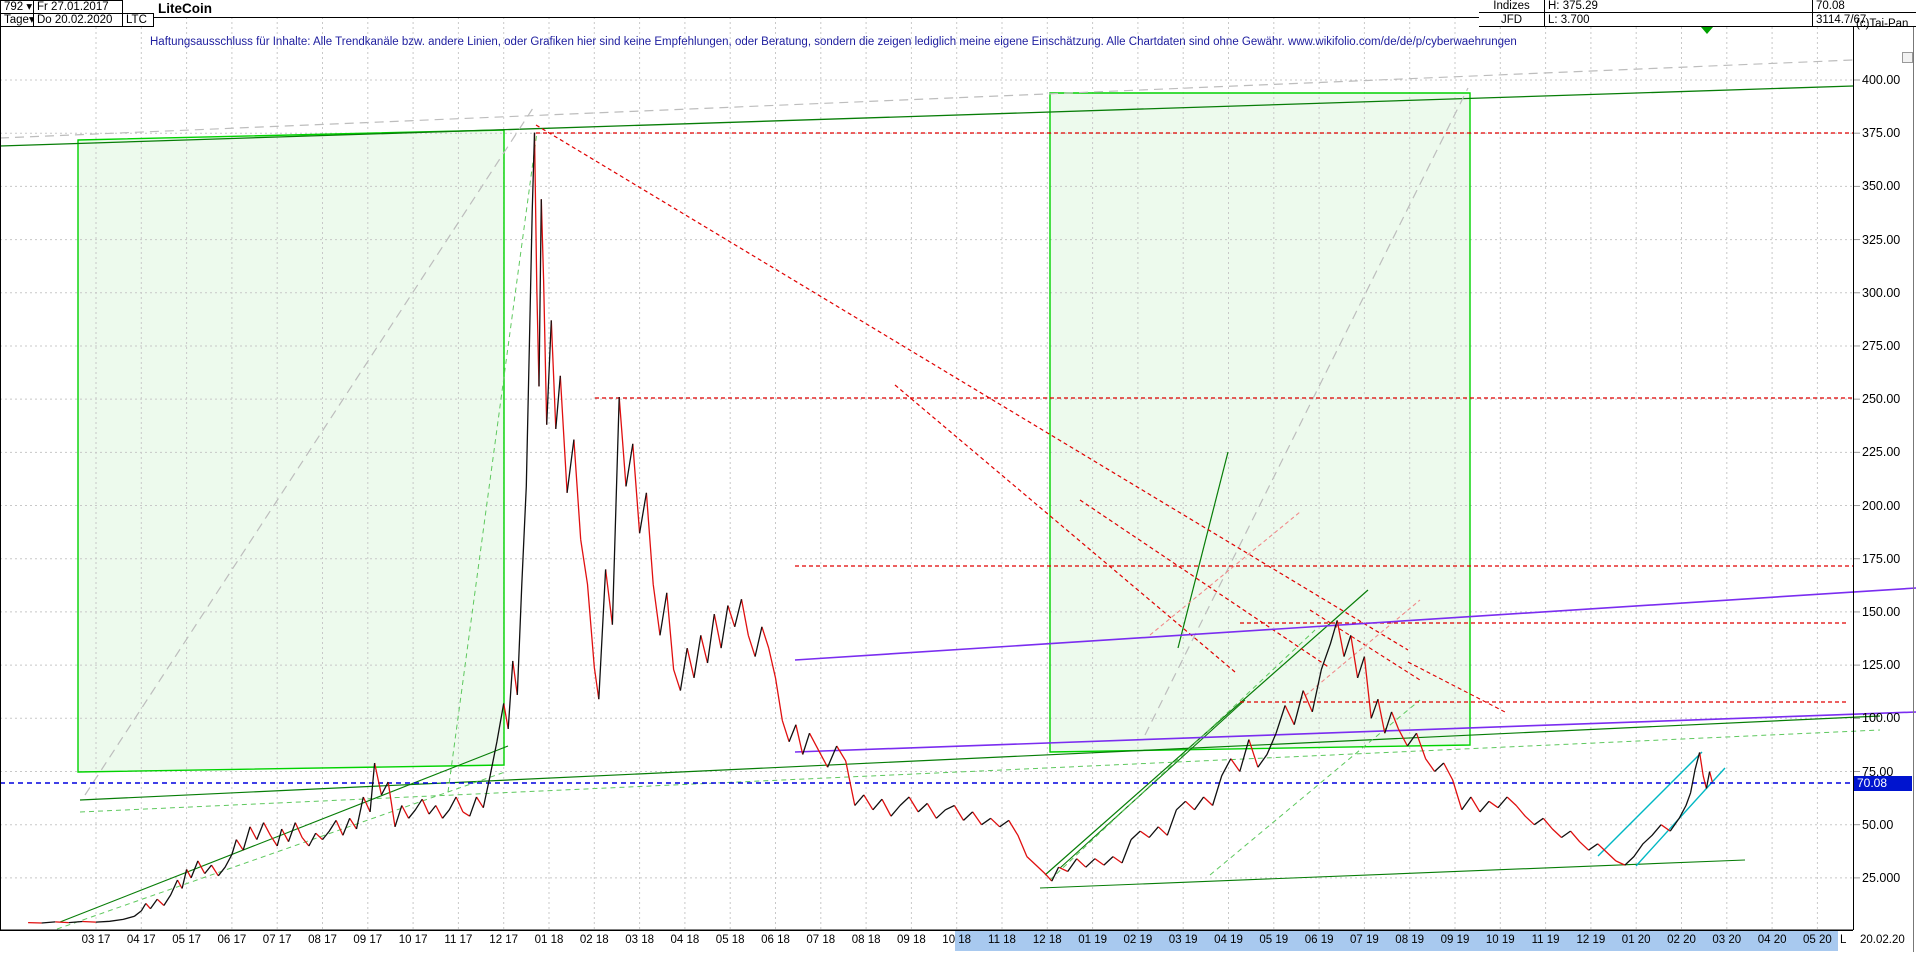  I want to click on y-axis-label: 225.00, so click(1881, 452).